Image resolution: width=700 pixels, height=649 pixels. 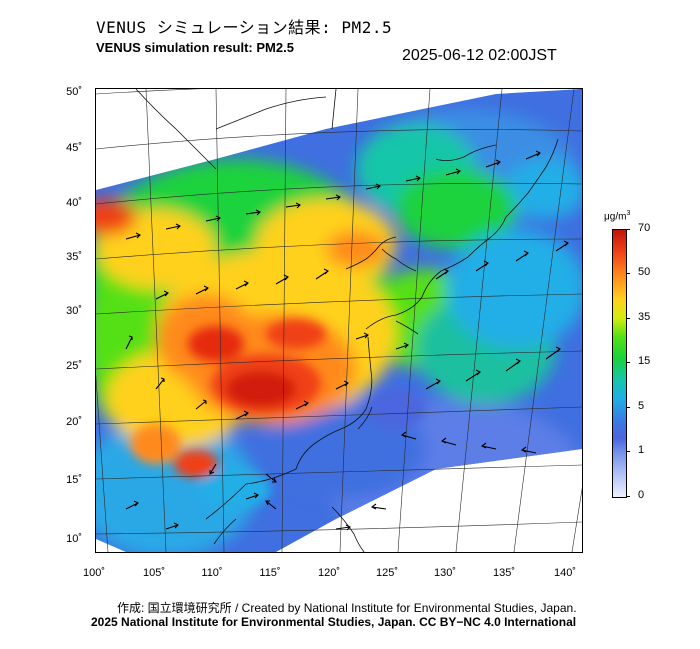 I want to click on lat-tick-label: 45˚, so click(x=74, y=148).